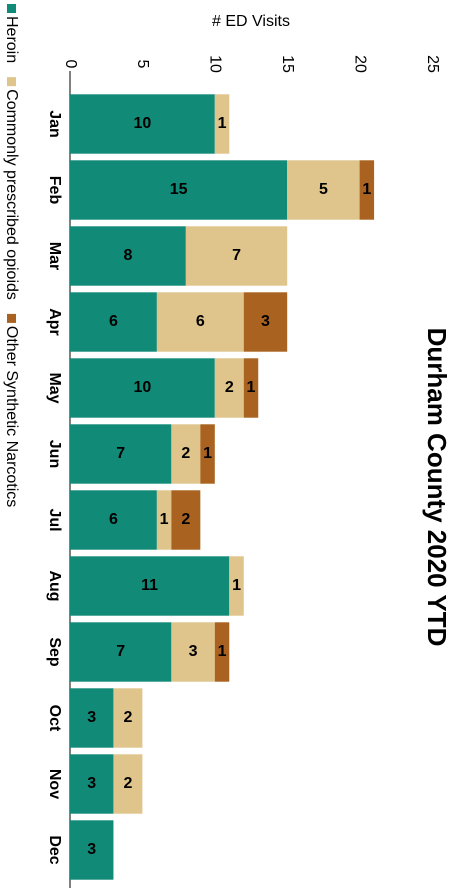 The image size is (451, 890). Describe the element at coordinates (70, 64) in the screenshot. I see `y-tick-label: 0` at that location.